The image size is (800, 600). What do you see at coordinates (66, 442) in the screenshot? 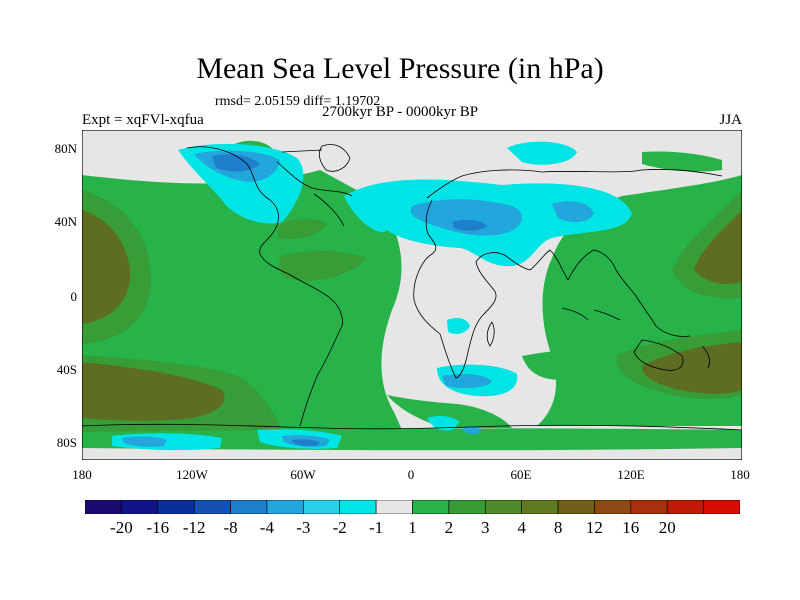
I see `y-tick-80s: 80S` at bounding box center [66, 442].